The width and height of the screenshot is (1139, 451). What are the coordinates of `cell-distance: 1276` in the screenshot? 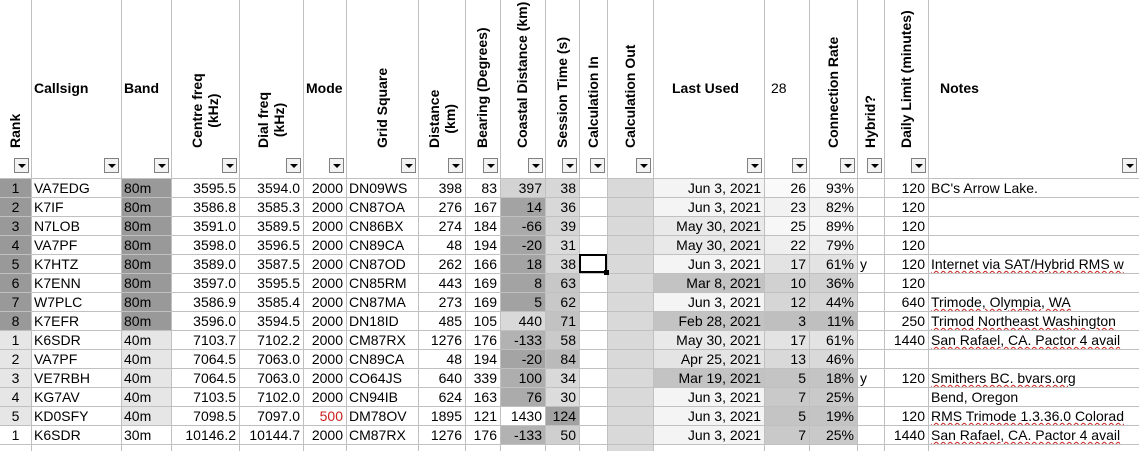 It's located at (446, 435).